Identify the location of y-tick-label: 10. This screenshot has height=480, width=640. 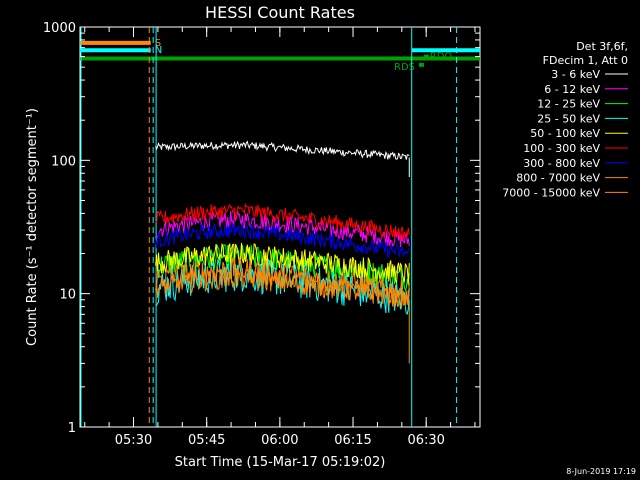
(67, 295).